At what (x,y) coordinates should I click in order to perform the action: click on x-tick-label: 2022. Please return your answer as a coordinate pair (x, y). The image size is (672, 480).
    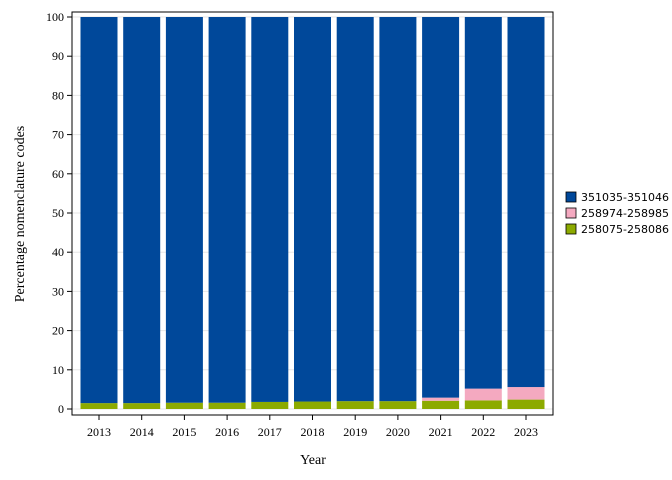
    Looking at the image, I should click on (483, 432).